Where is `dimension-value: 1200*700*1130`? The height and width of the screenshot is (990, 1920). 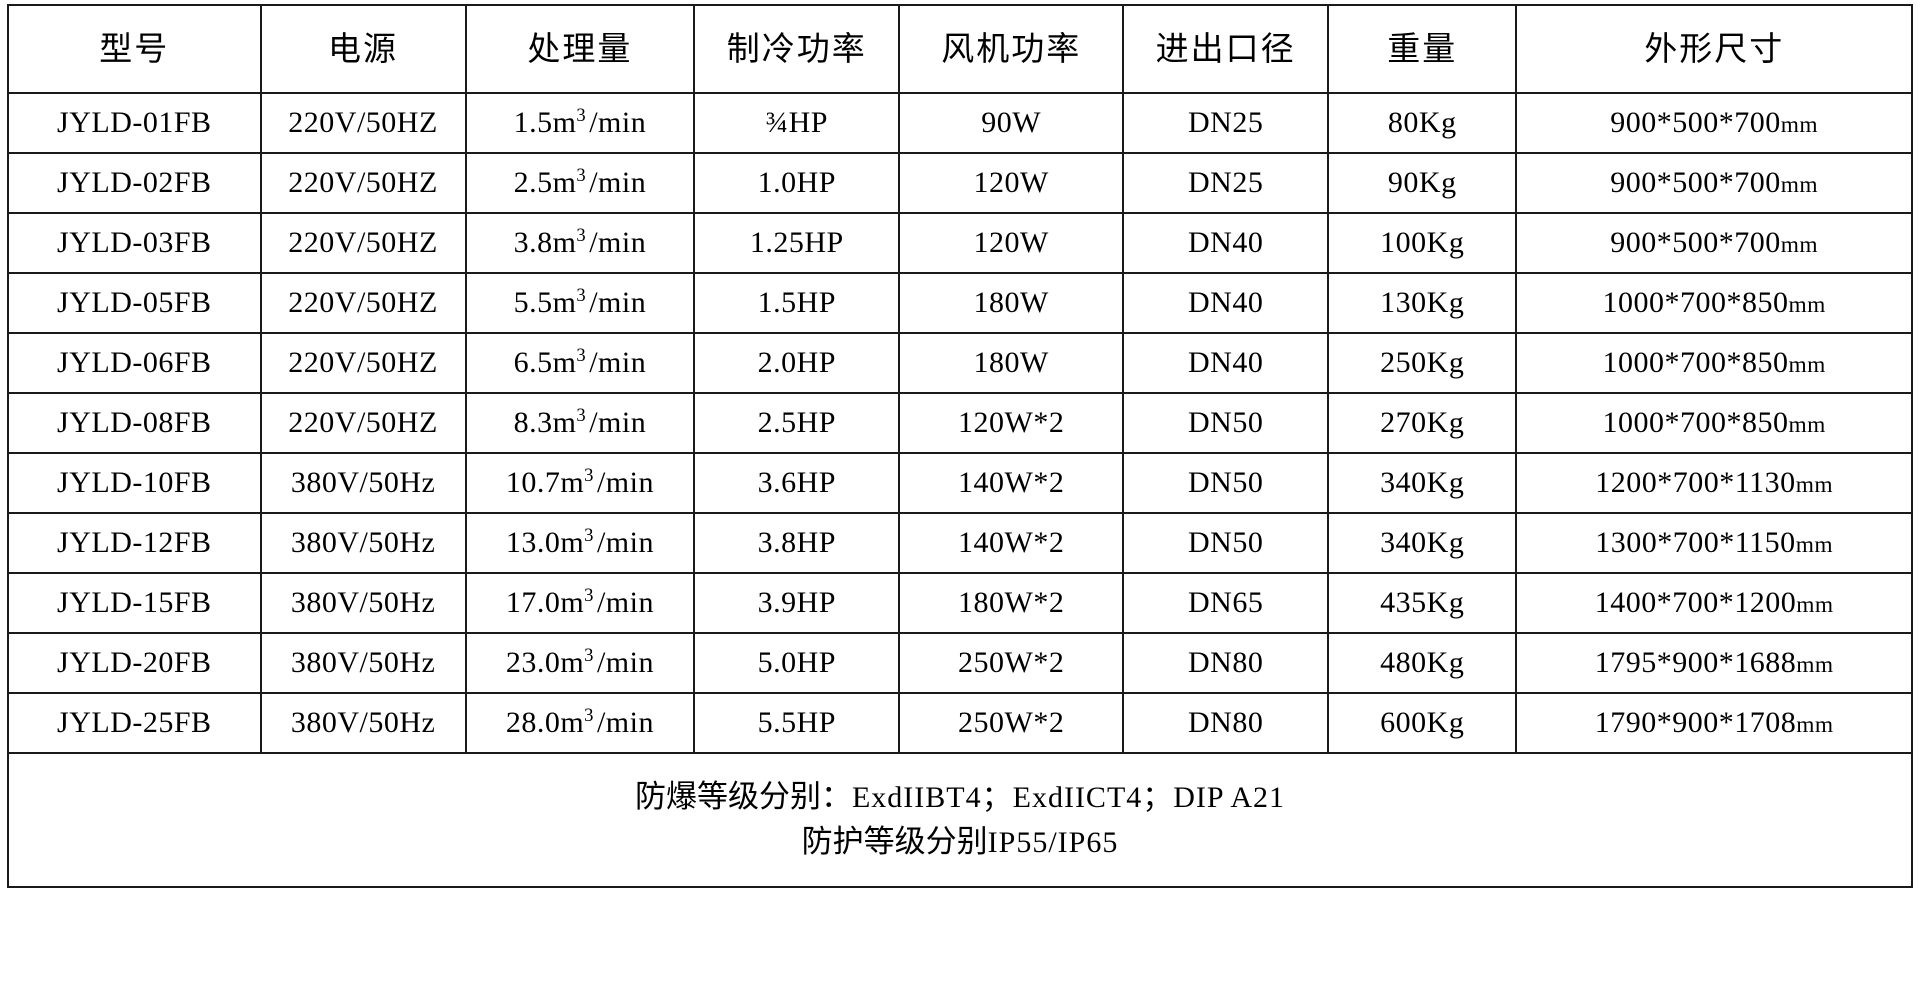
dimension-value: 1200*700*1130 is located at coordinates (1695, 482).